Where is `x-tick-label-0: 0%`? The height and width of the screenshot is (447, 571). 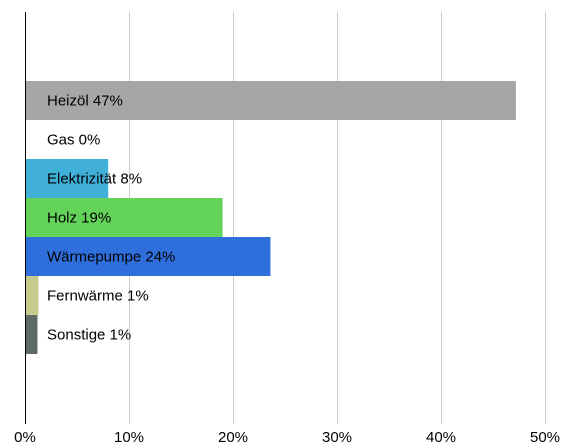
x-tick-label-0: 0% is located at coordinates (25, 437).